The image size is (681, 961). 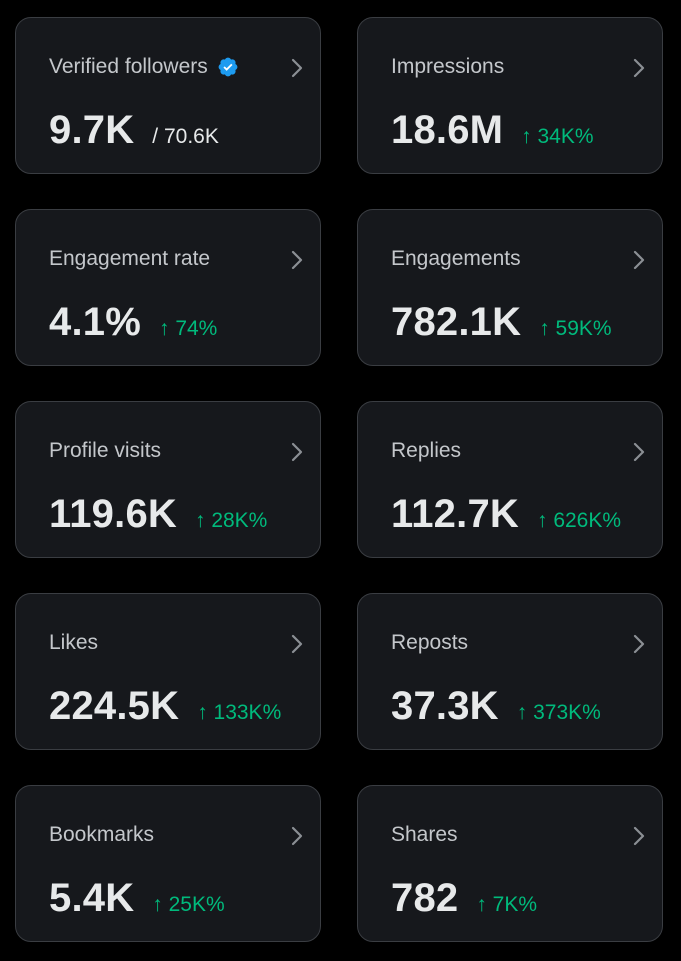 I want to click on card-value-row: 18.6M ↑ 34K%, so click(x=492, y=130).